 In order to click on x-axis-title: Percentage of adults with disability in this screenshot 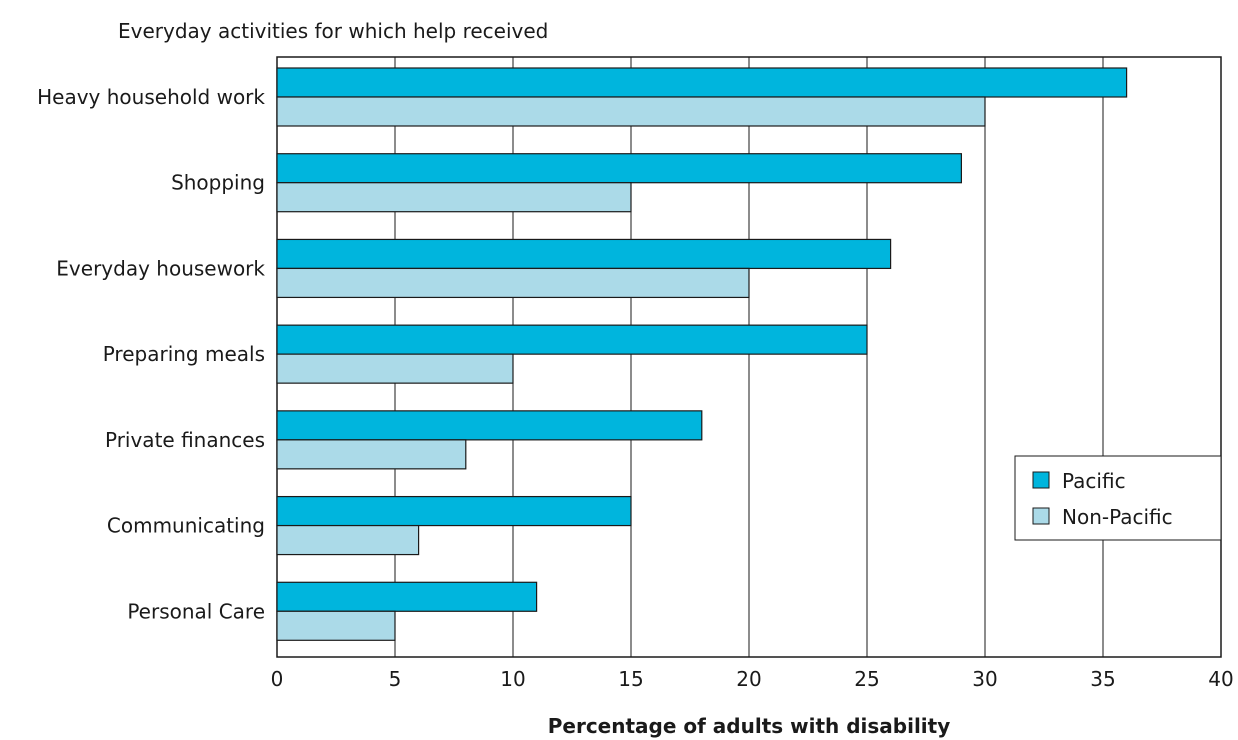, I will do `click(749, 726)`.